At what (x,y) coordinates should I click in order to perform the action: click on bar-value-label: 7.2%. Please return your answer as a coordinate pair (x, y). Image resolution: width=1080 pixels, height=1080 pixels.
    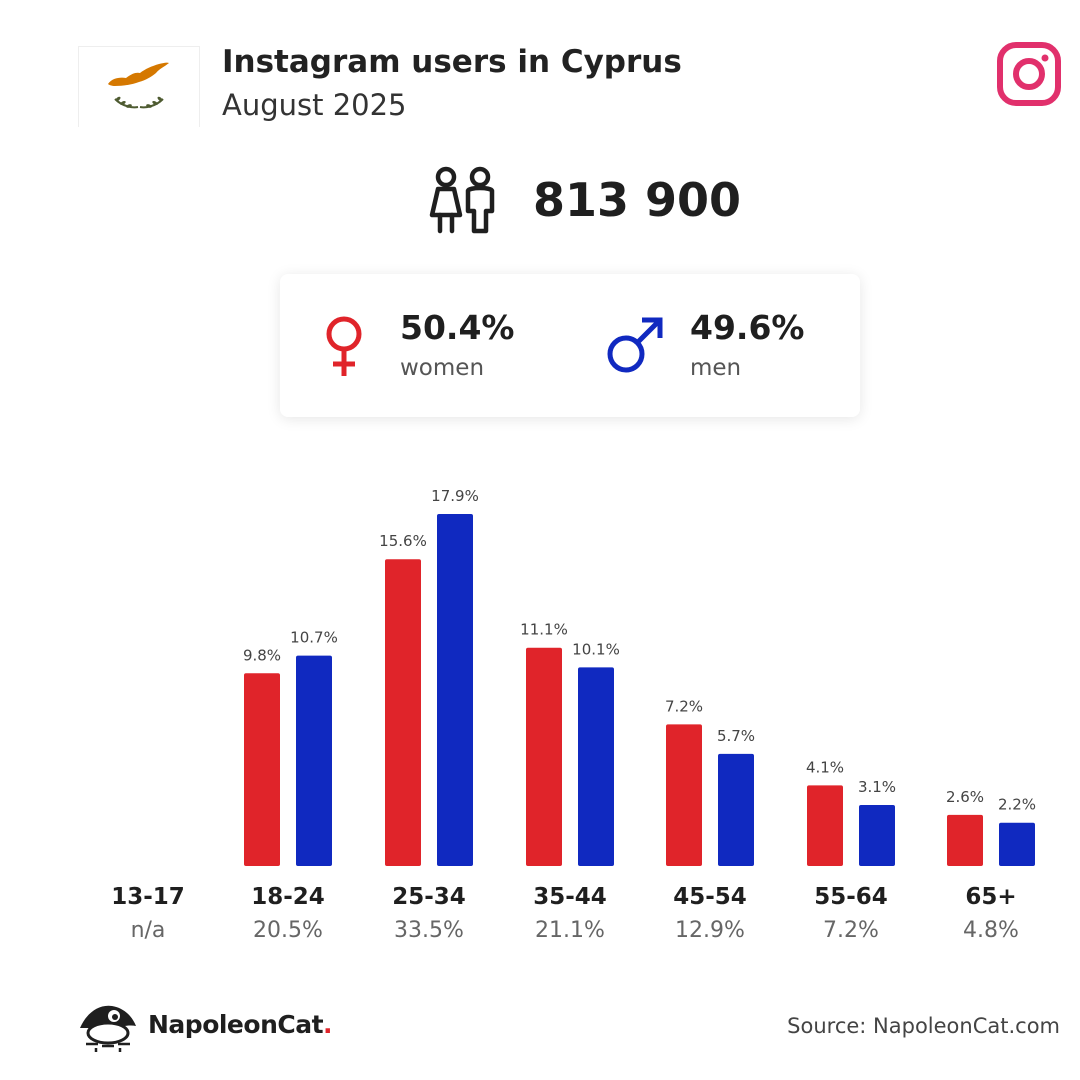
    Looking at the image, I should click on (684, 706).